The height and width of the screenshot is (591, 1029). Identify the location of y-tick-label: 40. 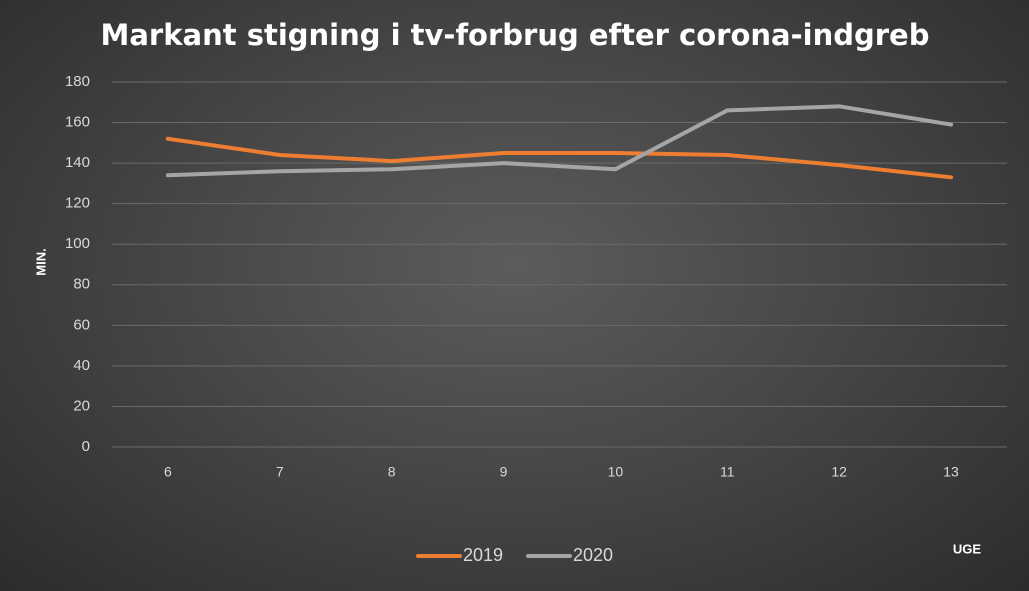
(81, 365).